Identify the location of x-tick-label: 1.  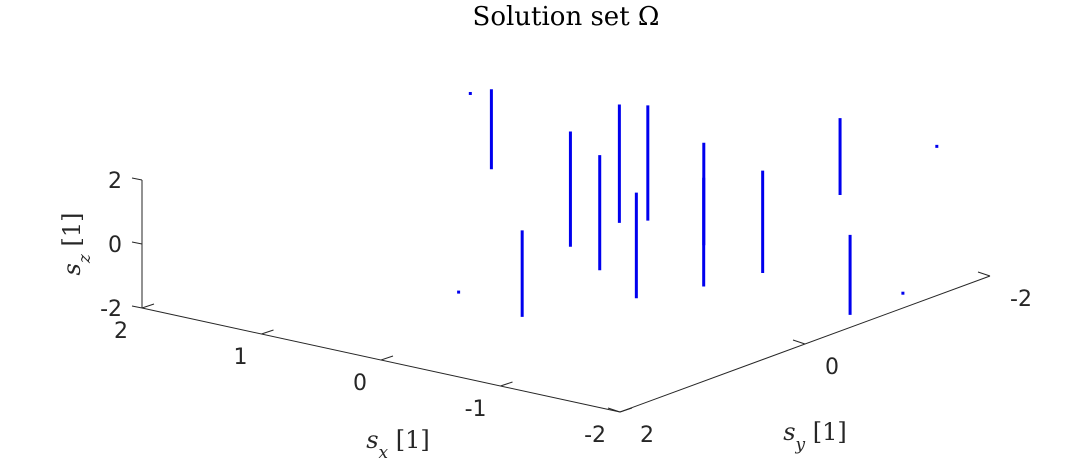
(241, 357).